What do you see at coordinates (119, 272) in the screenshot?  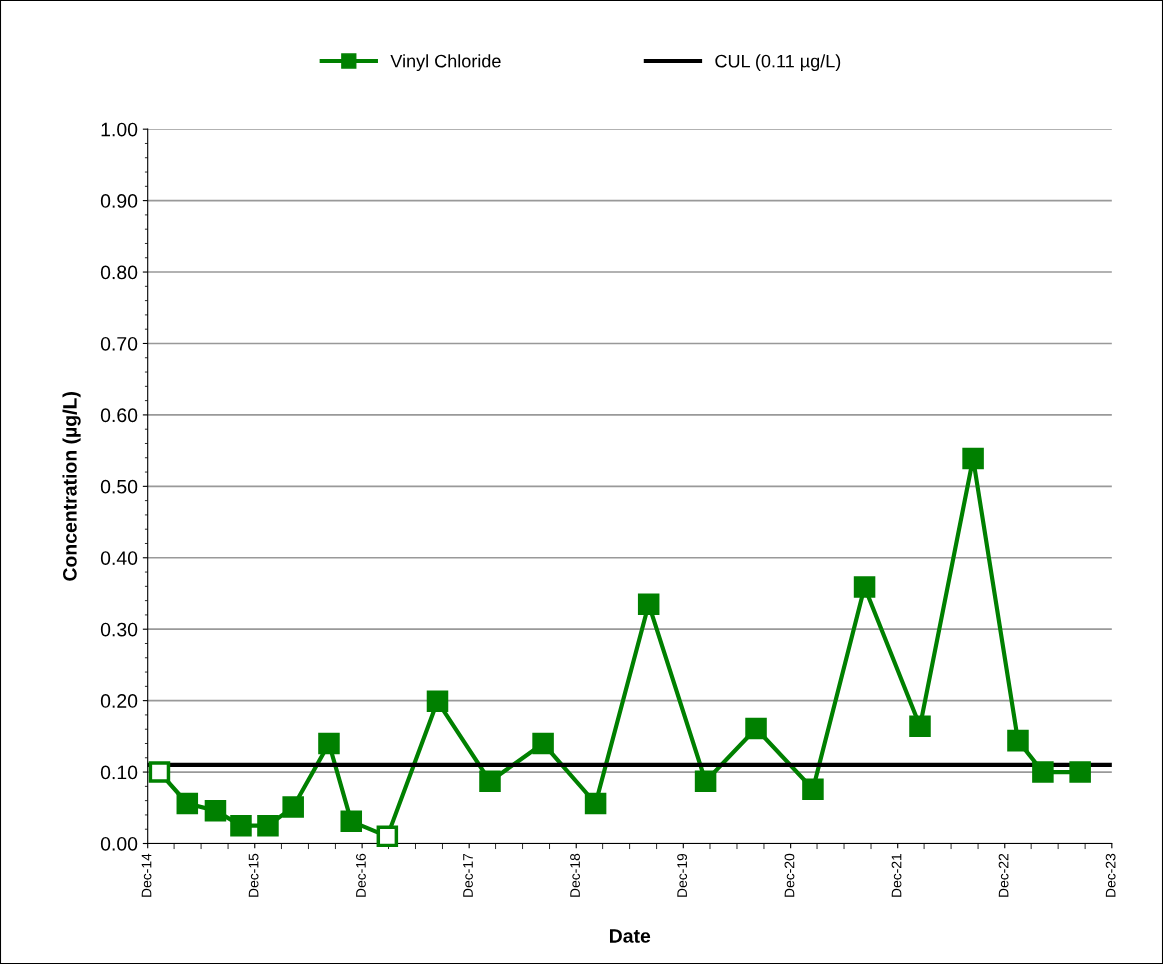 I see `y-tick-label: 0.80` at bounding box center [119, 272].